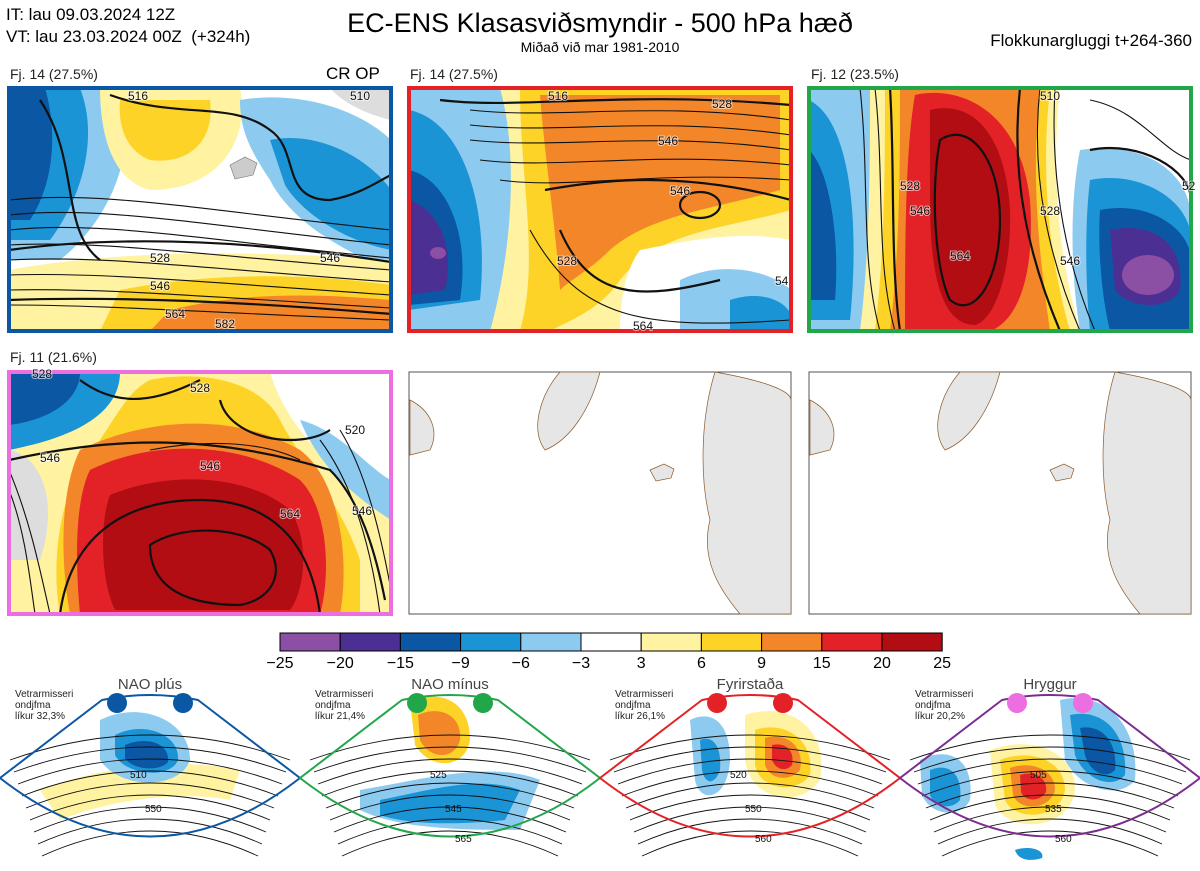  Describe the element at coordinates (454, 74) in the screenshot. I see `cluster-2-label: Fj. 14 (27.5%)` at that location.